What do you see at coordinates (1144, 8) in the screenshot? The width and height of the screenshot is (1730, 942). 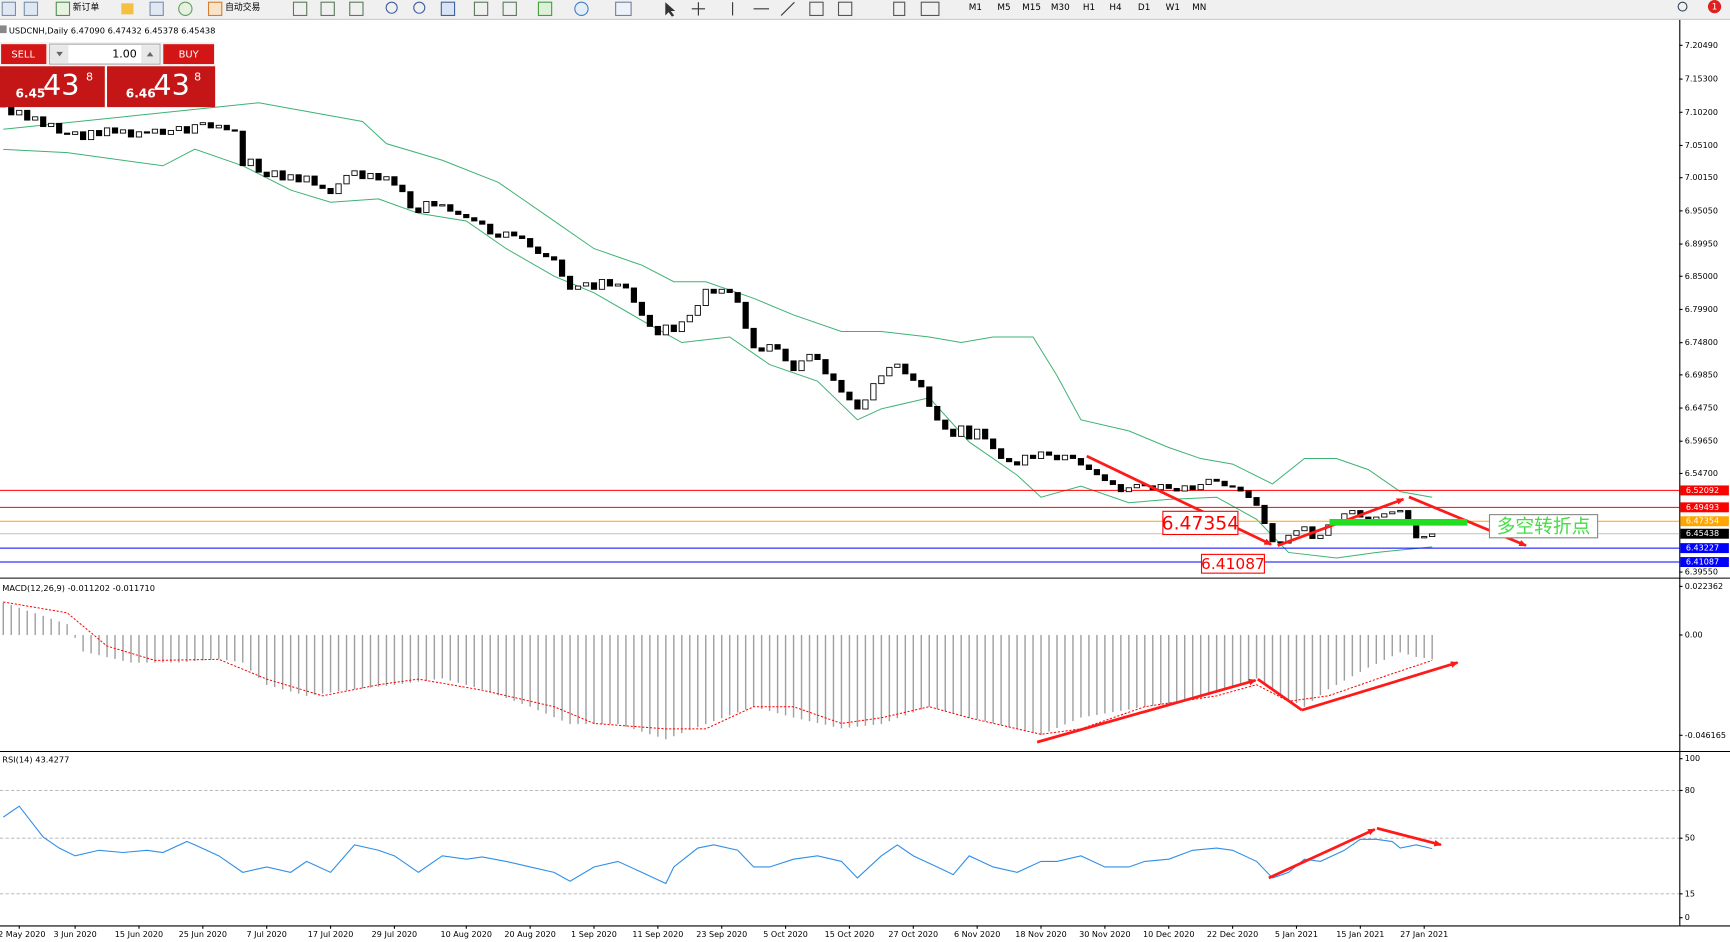 I see `timeframe-button: D1` at bounding box center [1144, 8].